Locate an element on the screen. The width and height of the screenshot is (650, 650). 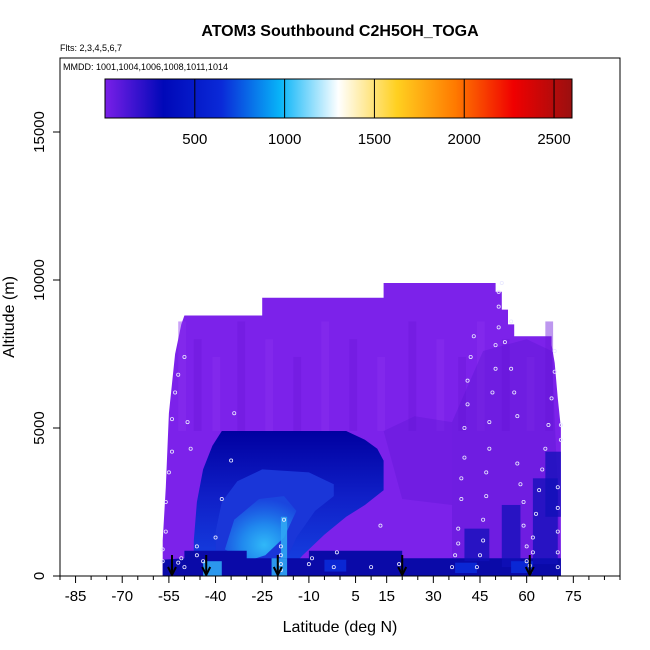
curtain-mid-wedge is located at coordinates (417, 460).